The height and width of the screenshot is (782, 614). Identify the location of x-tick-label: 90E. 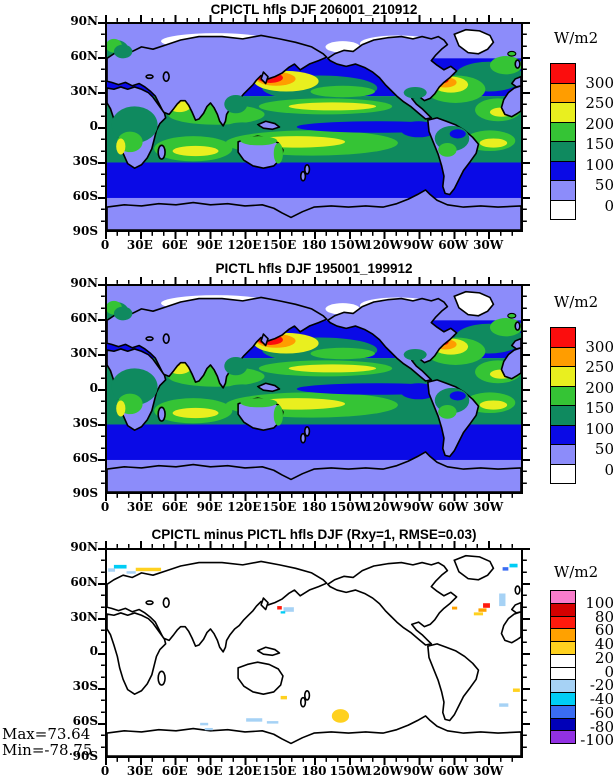
(209, 245).